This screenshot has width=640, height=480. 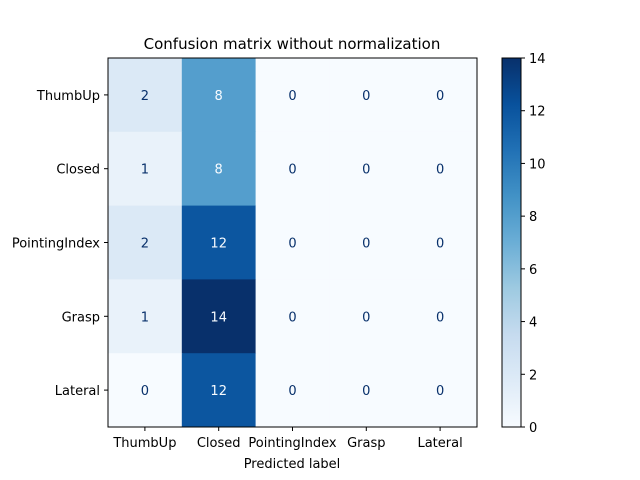 I want to click on y-tick-label: ThumbUp, so click(x=68, y=96).